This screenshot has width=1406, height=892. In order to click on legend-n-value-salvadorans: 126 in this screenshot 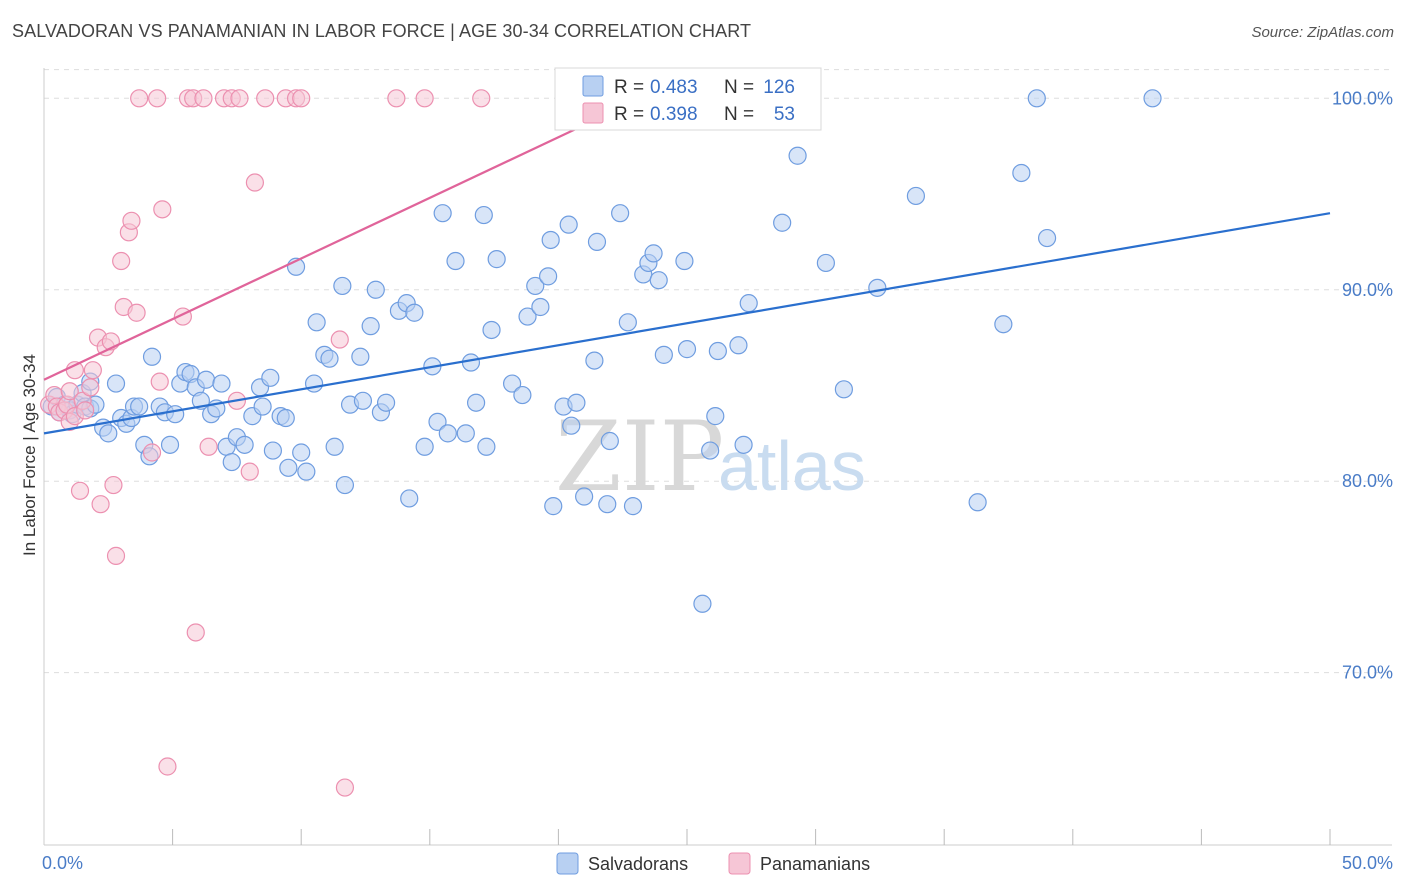, I will do `click(779, 87)`.